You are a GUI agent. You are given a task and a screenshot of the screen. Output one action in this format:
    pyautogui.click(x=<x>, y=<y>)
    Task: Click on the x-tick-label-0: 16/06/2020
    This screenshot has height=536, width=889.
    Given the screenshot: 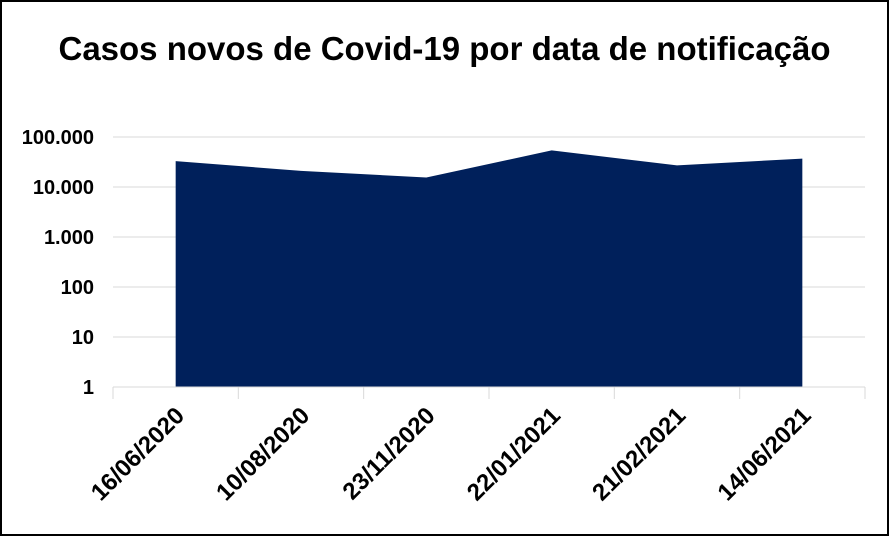 What is the action you would take?
    pyautogui.click(x=138, y=454)
    